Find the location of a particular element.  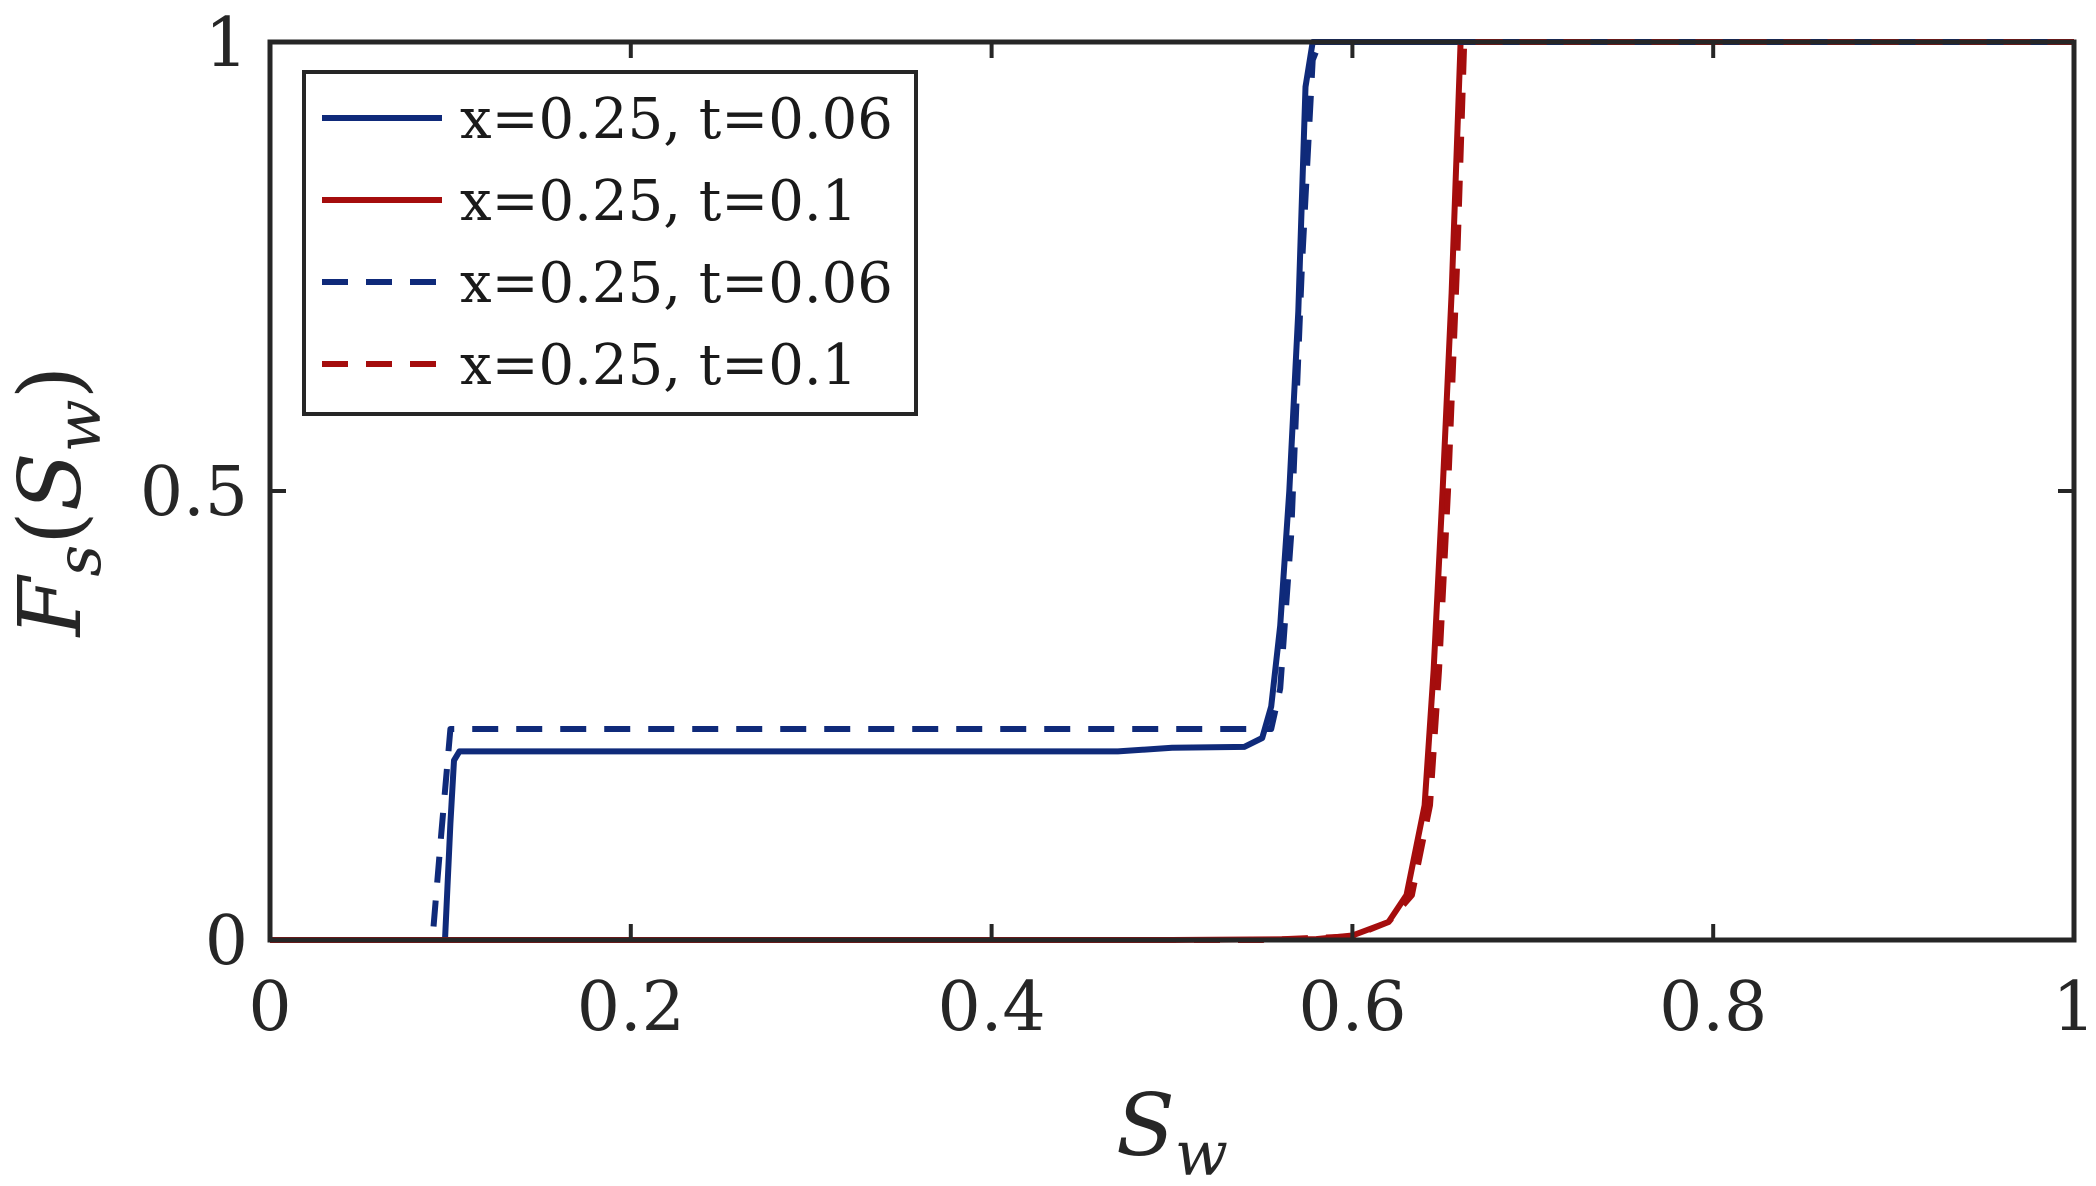

y-tick-label: 1 is located at coordinates (226, 43).